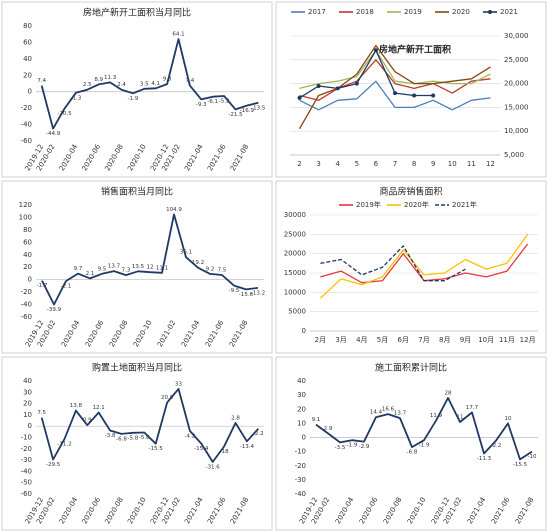  What do you see at coordinates (90, 274) in the screenshot?
I see `data-label: 2.1` at bounding box center [90, 274].